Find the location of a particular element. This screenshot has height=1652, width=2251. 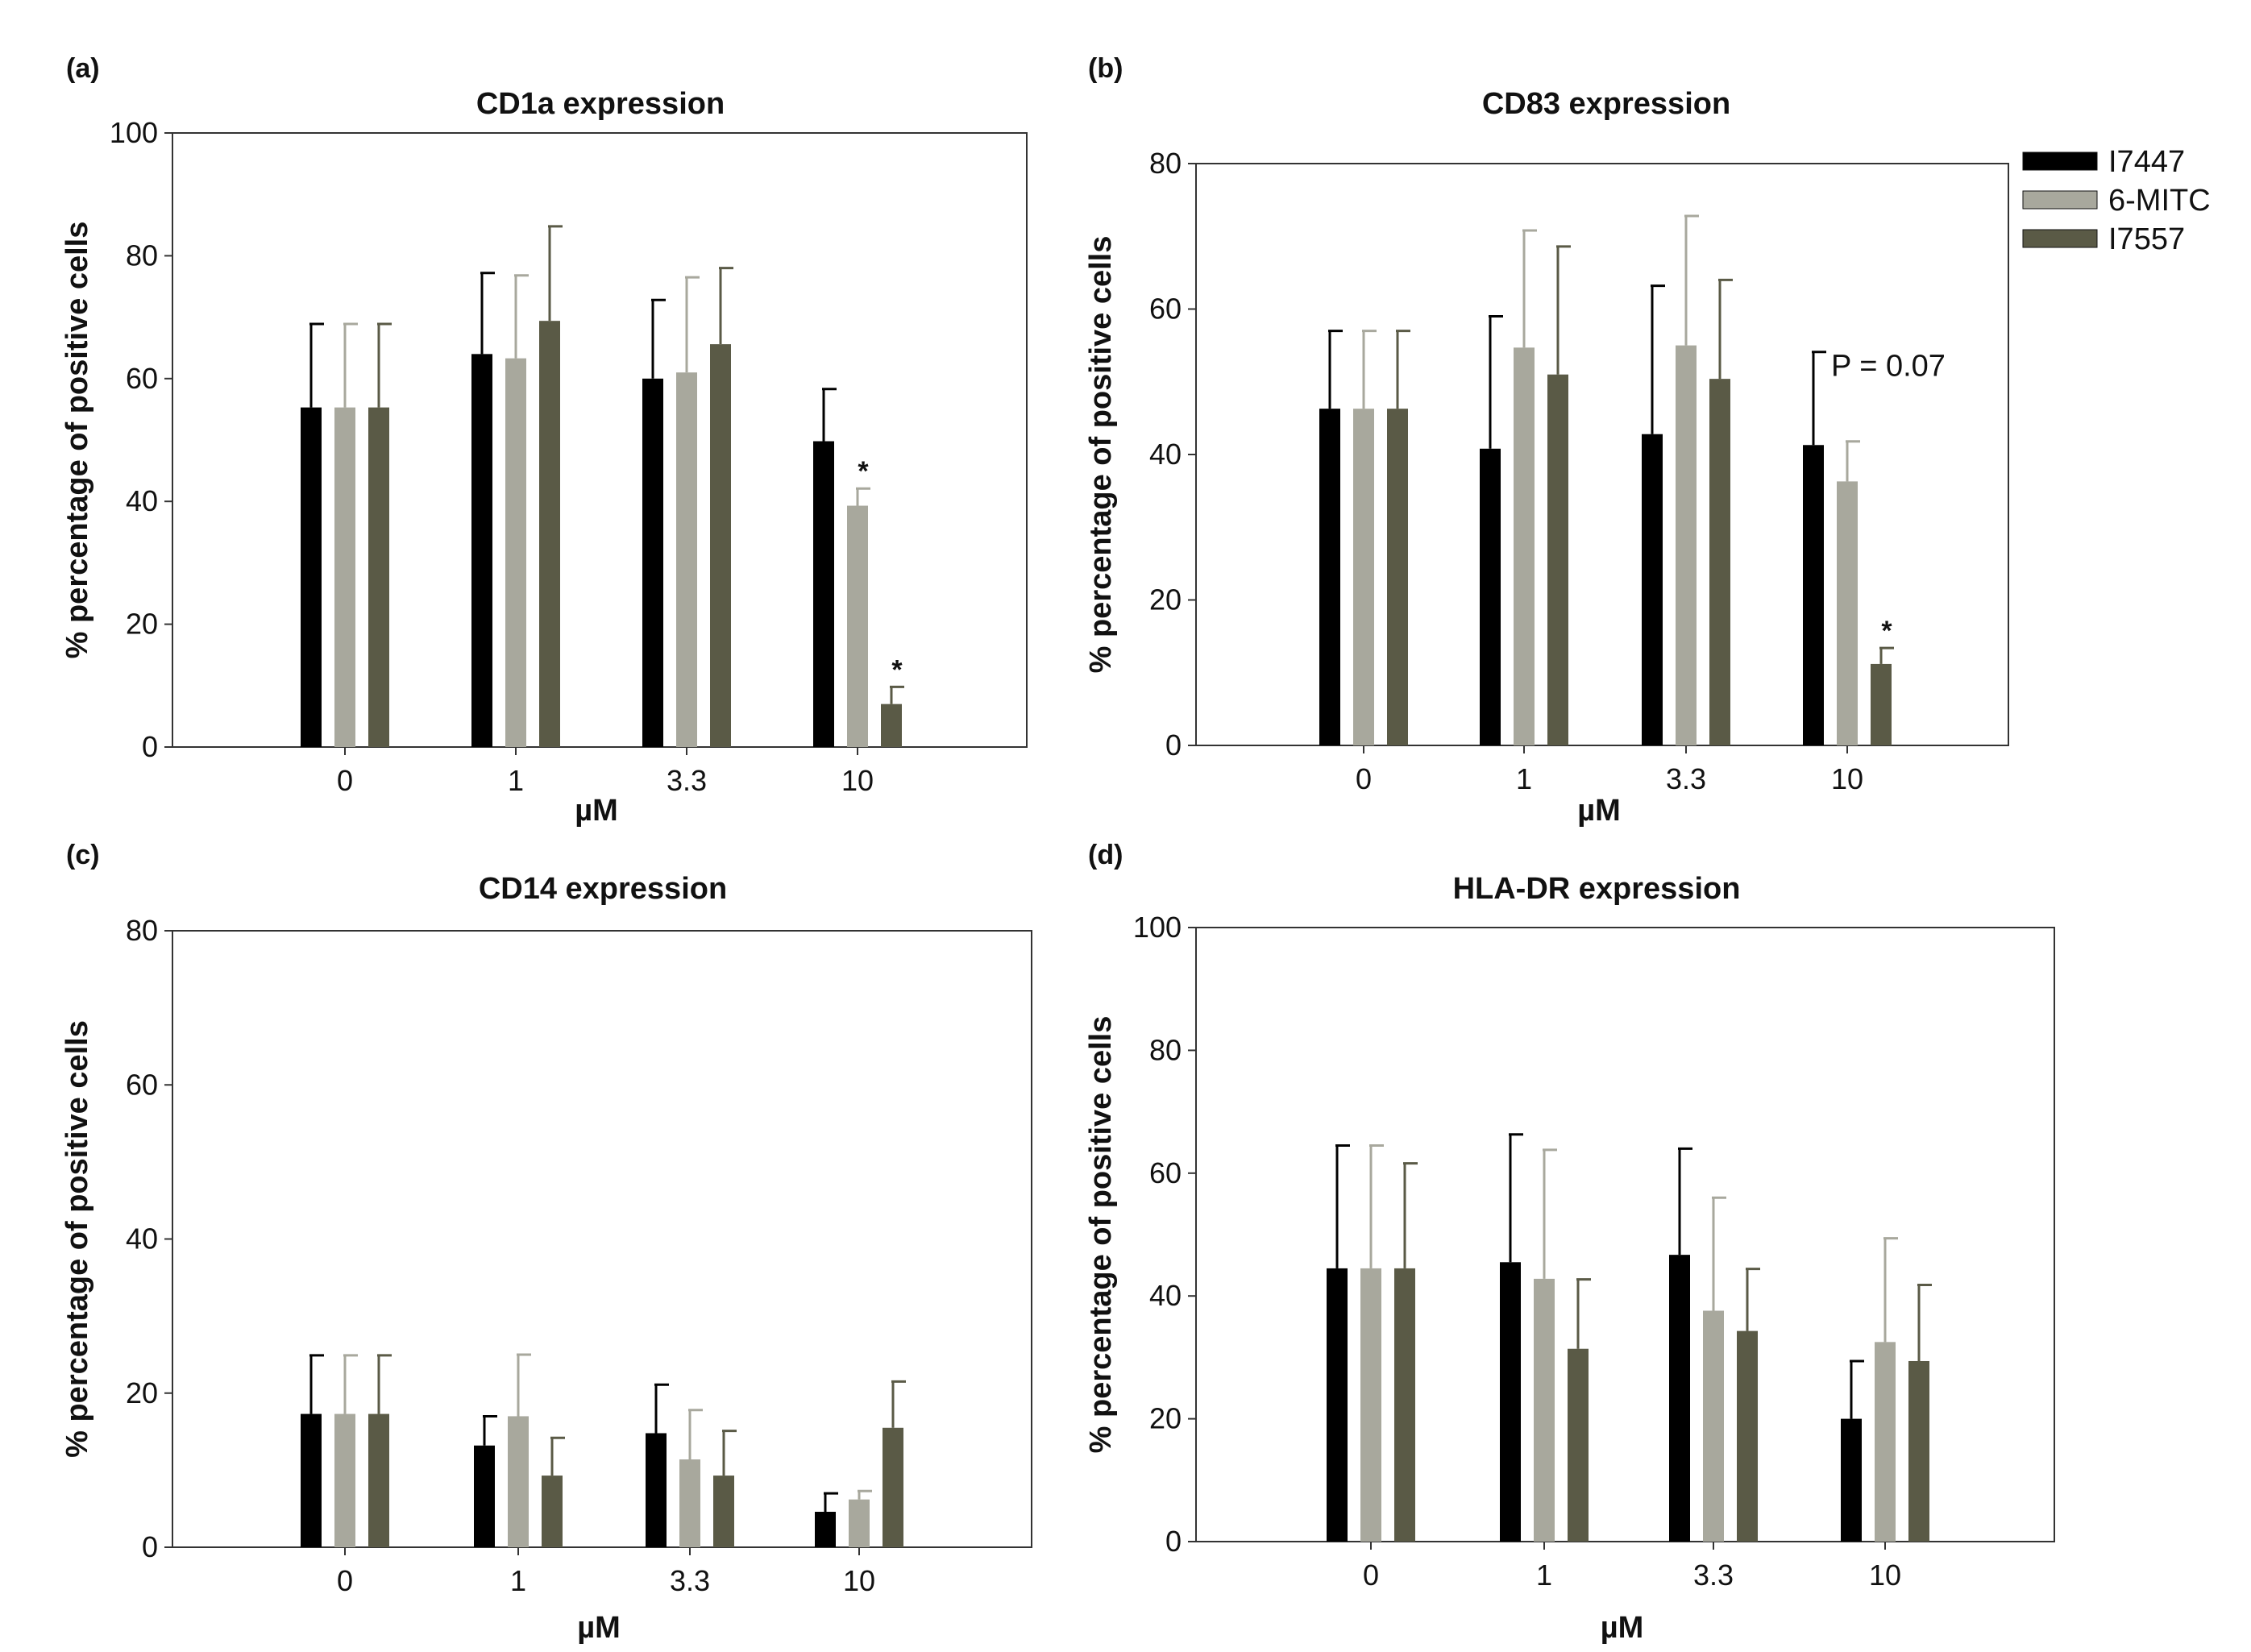

panel-label: (d) is located at coordinates (1105, 855).